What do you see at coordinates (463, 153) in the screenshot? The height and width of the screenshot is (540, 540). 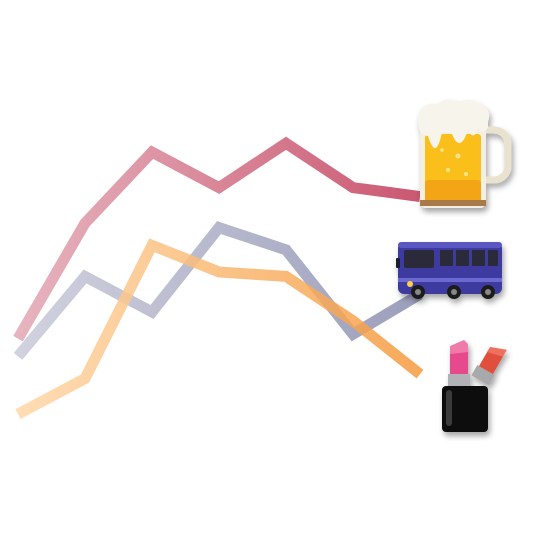 I see `beer-mug-icon` at bounding box center [463, 153].